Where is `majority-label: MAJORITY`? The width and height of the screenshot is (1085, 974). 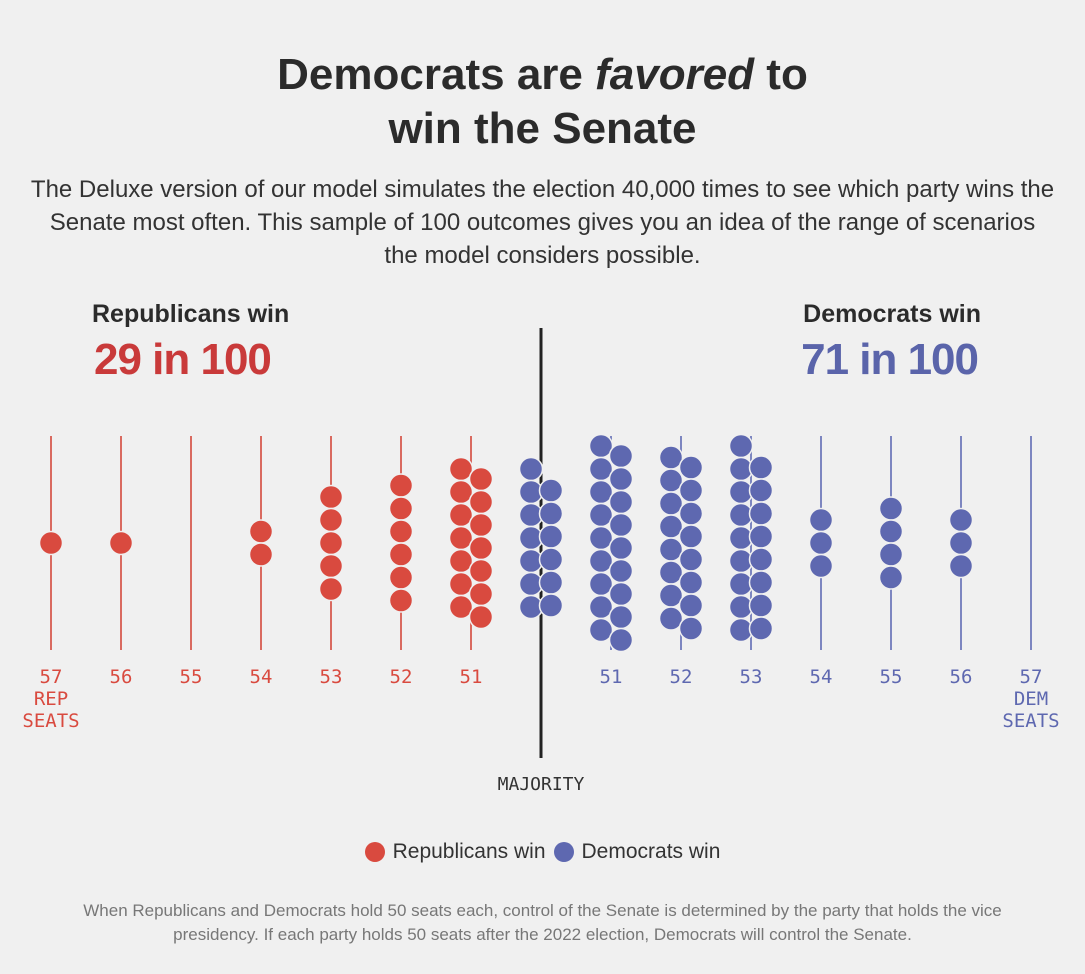 majority-label: MAJORITY is located at coordinates (541, 784).